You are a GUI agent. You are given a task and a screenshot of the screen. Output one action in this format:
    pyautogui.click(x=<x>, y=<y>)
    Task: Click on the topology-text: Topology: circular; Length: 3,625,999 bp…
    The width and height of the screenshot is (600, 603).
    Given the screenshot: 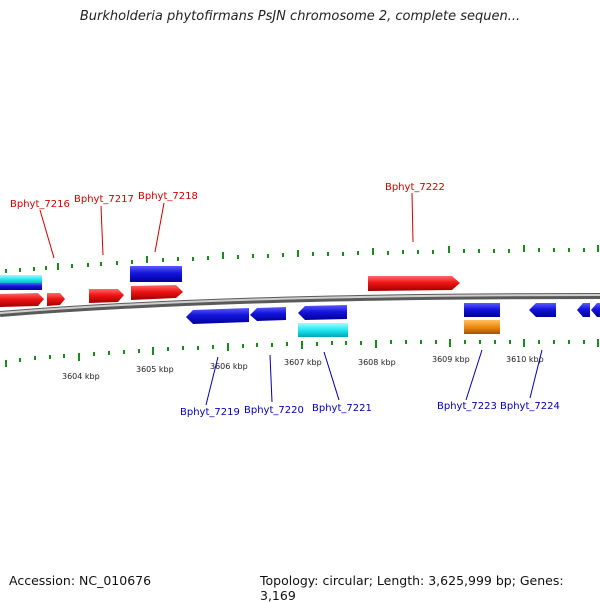 What is the action you would take?
    pyautogui.click(x=412, y=588)
    